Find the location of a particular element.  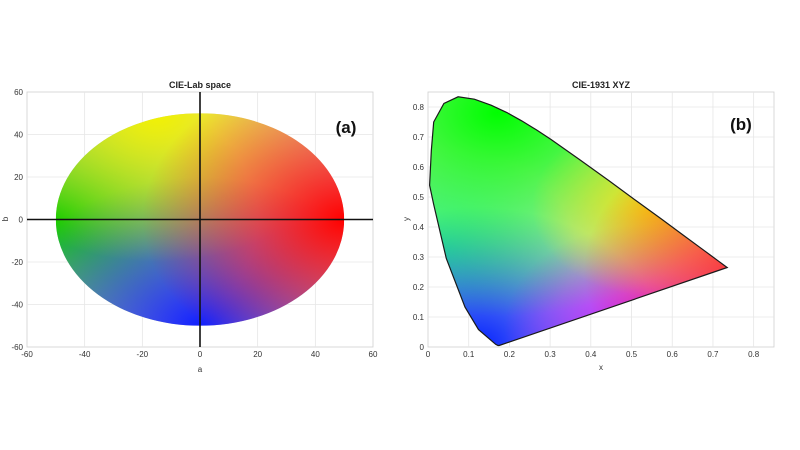

x-tick-label: 0.8 is located at coordinates (754, 354).